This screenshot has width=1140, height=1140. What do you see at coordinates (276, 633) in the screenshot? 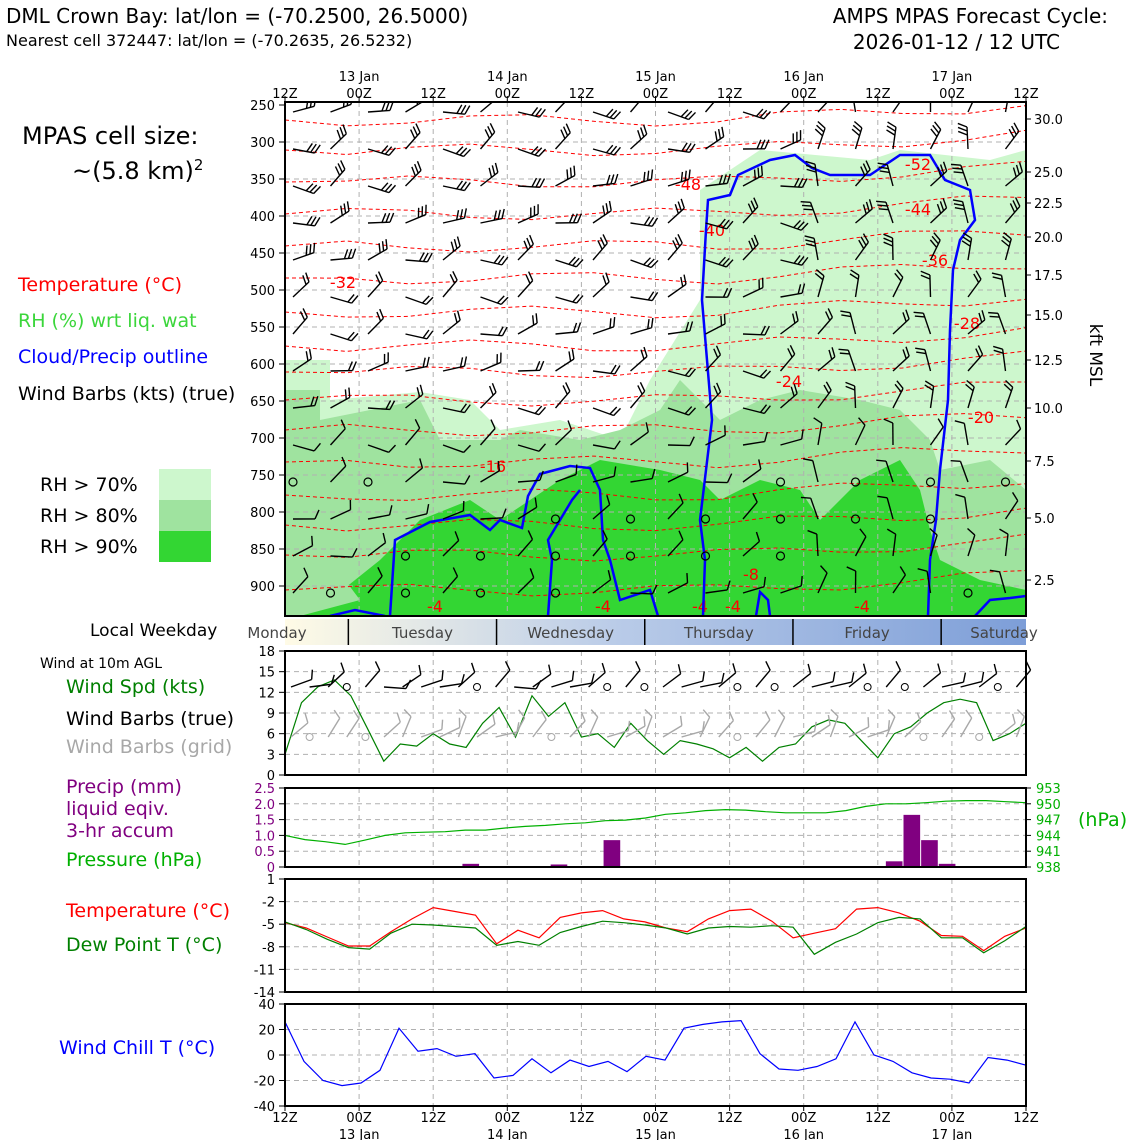
I see `weekday-label: Monday` at bounding box center [276, 633].